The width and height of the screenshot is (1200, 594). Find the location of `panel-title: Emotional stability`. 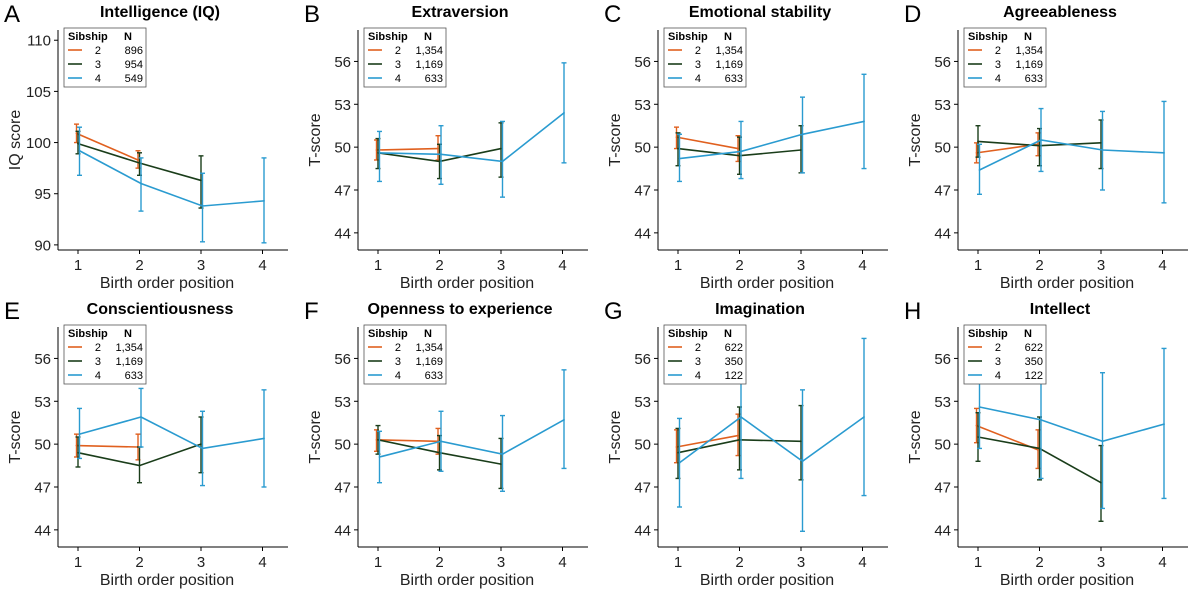

panel-title: Emotional stability is located at coordinates (760, 12).